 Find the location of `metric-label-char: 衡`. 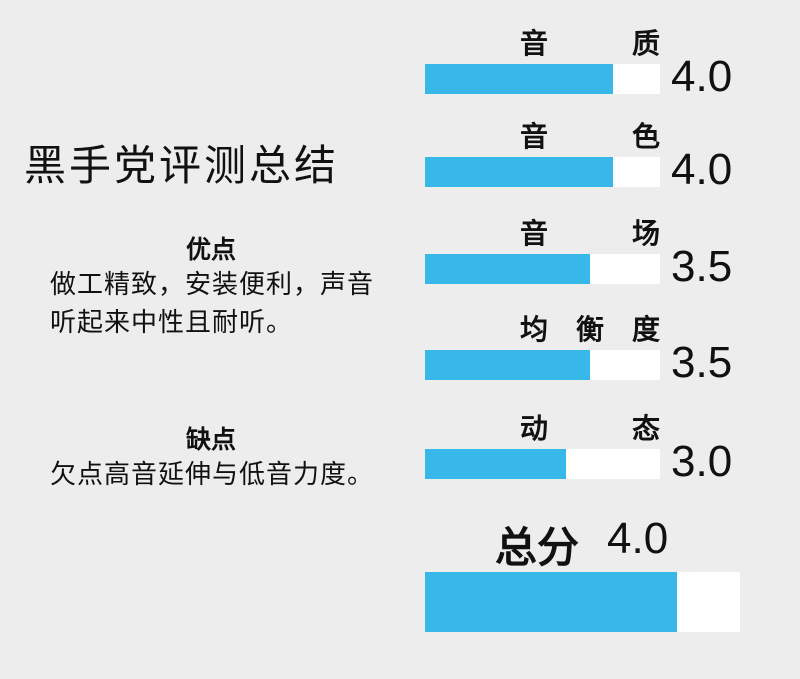

metric-label-char: 衡 is located at coordinates (589, 329).